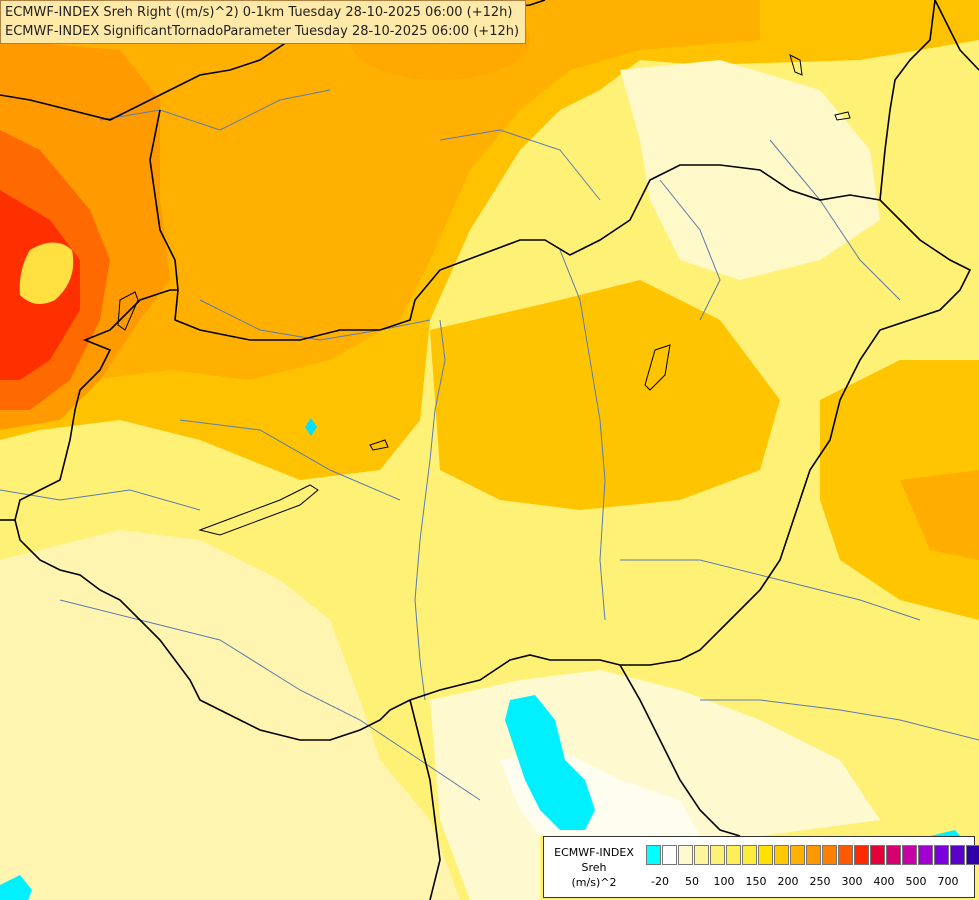  Describe the element at coordinates (750, 170) in the screenshot. I see `pale-zone-northeast` at that location.